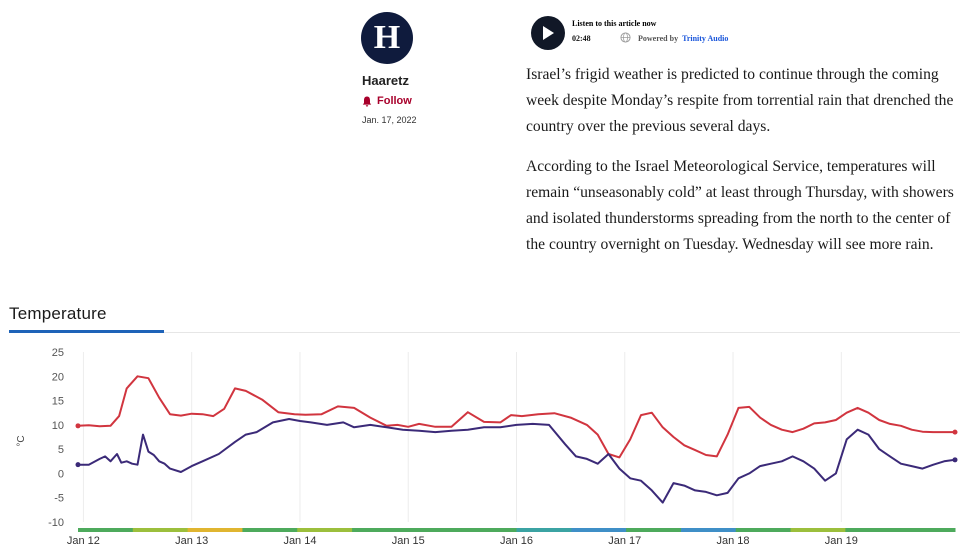 This screenshot has width=980, height=555. What do you see at coordinates (562, 332) in the screenshot?
I see `chart-divider` at bounding box center [562, 332].